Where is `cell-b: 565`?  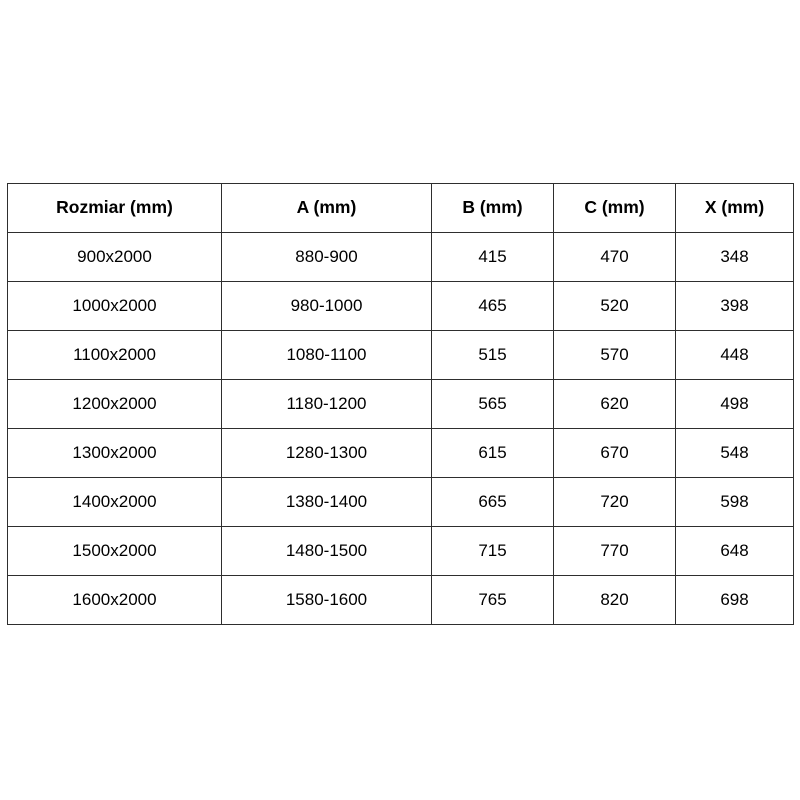 cell-b: 565 is located at coordinates (492, 404).